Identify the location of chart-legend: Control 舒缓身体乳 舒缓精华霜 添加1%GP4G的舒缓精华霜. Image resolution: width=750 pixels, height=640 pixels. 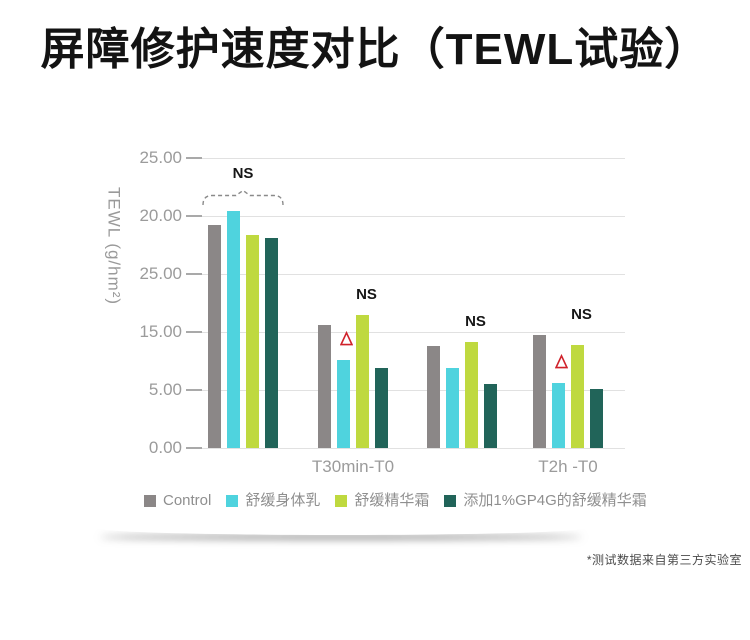
(395, 501).